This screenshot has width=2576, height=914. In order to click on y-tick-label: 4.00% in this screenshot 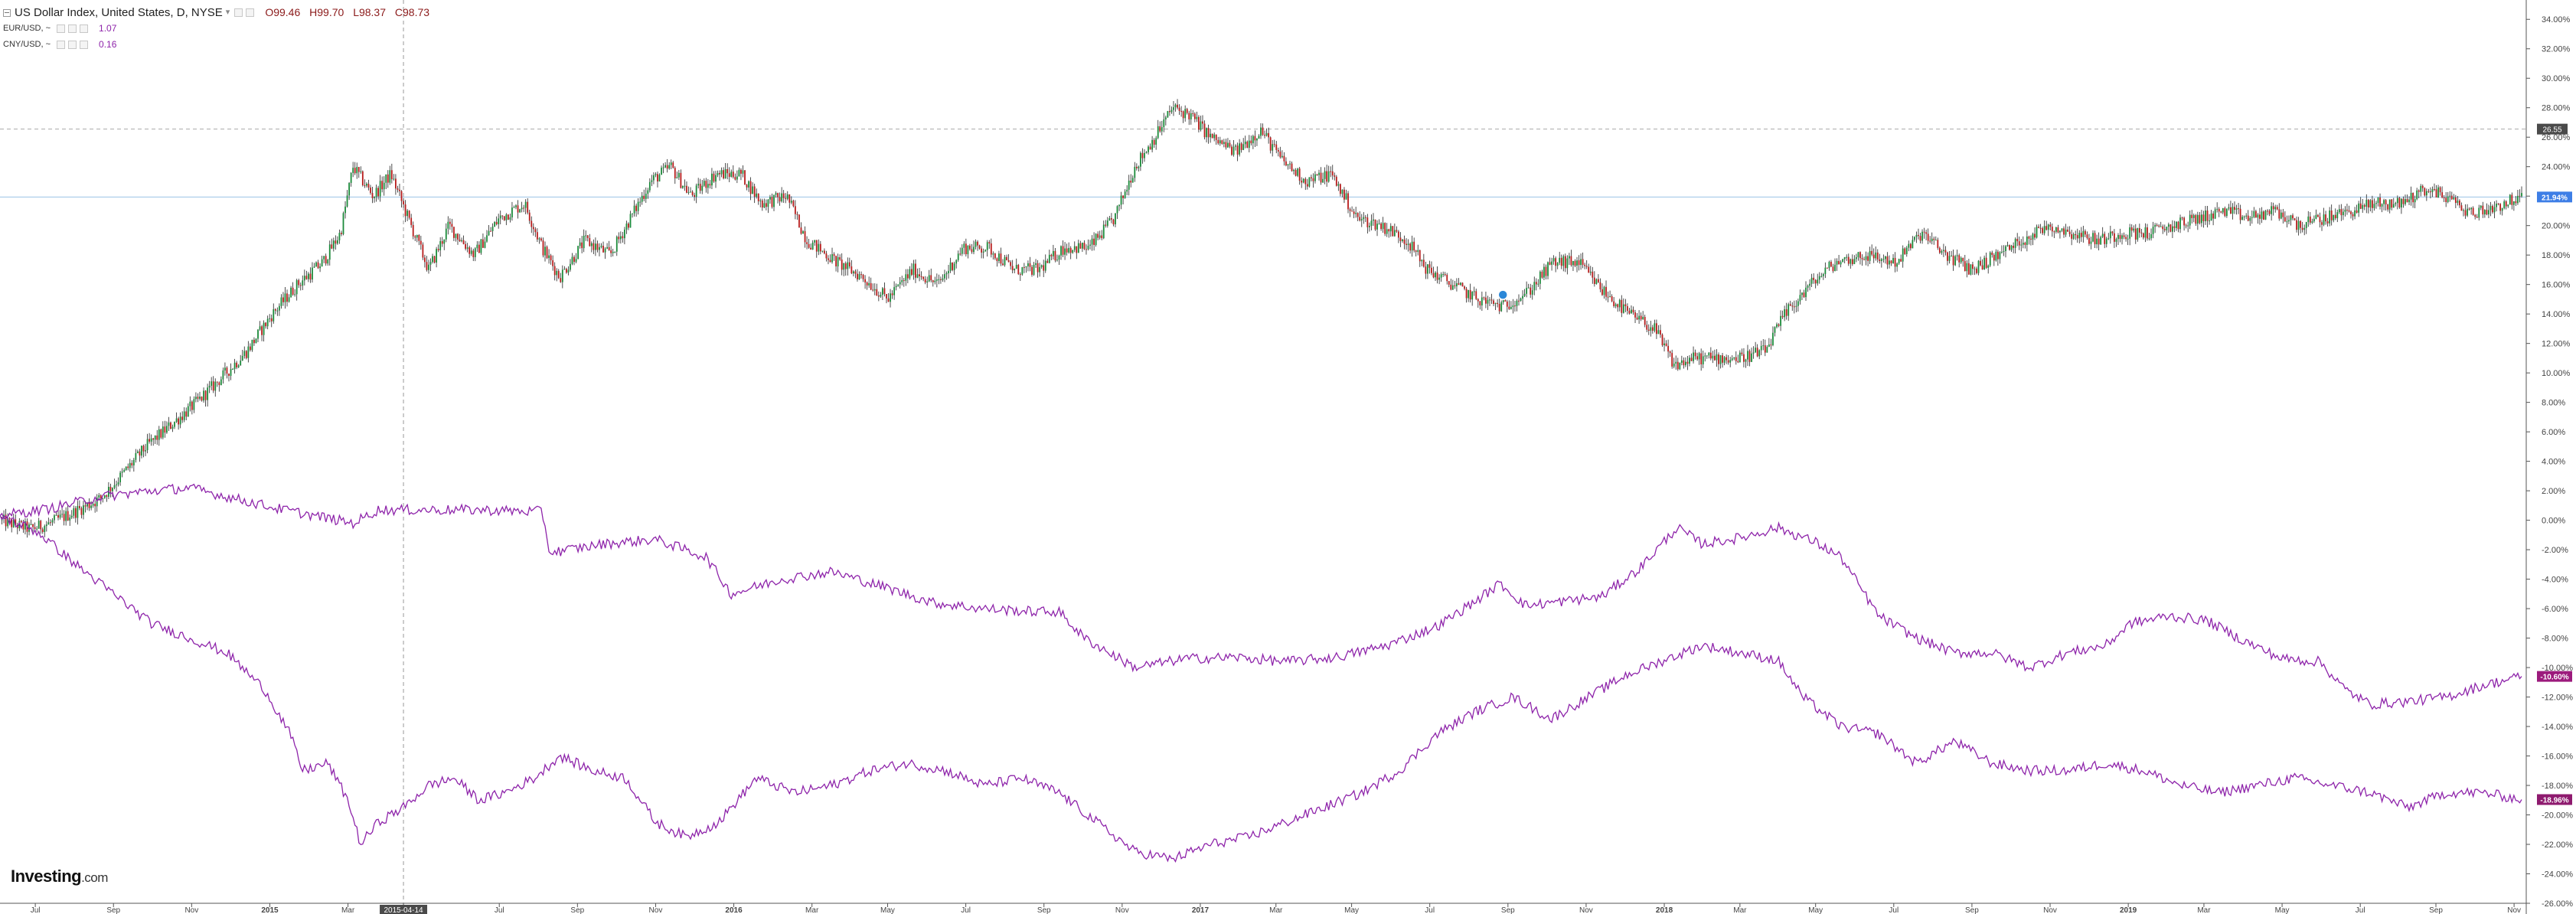, I will do `click(2553, 462)`.